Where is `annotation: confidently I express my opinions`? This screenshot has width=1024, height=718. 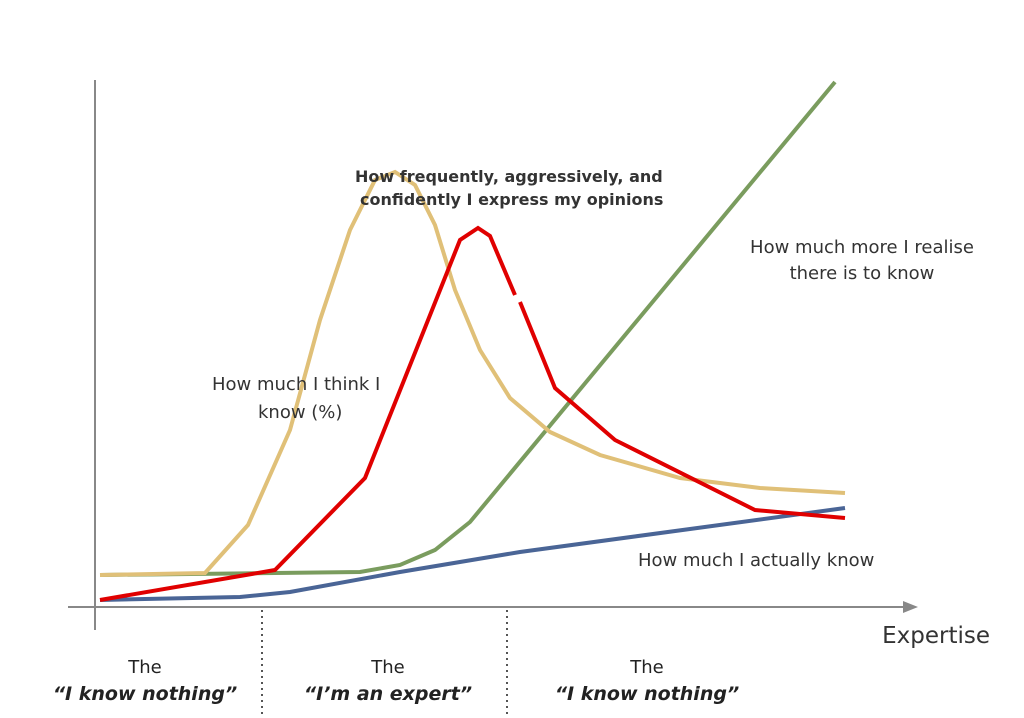 annotation: confidently I express my opinions is located at coordinates (511, 199).